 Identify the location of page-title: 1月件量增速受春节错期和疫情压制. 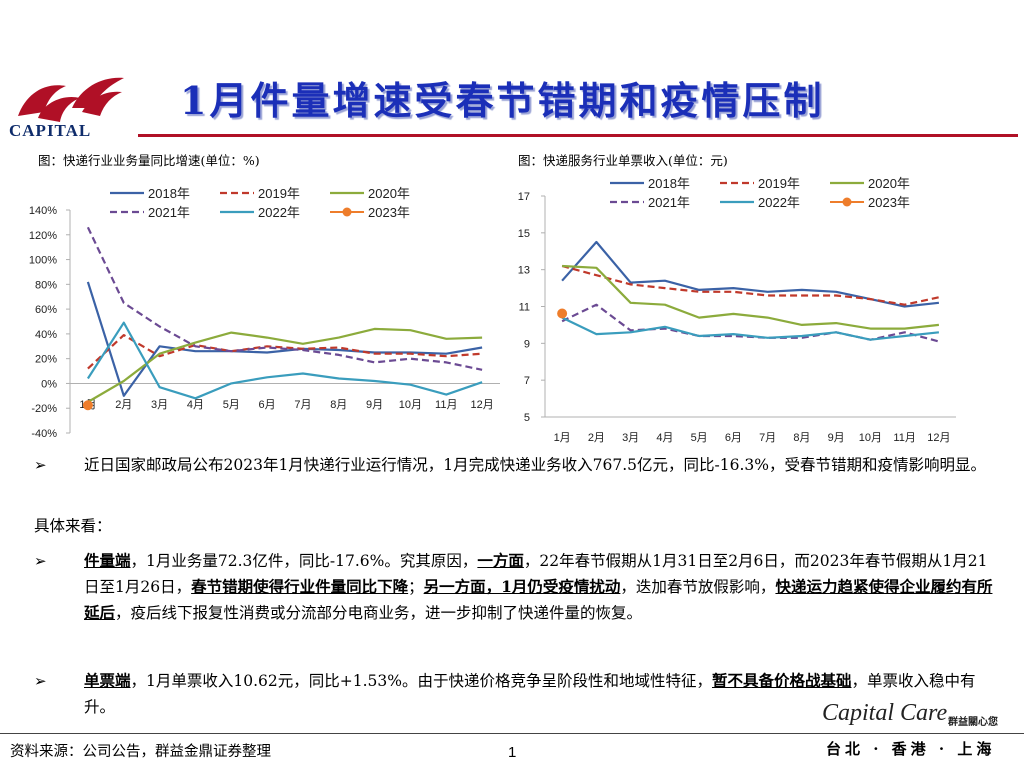
(502, 100).